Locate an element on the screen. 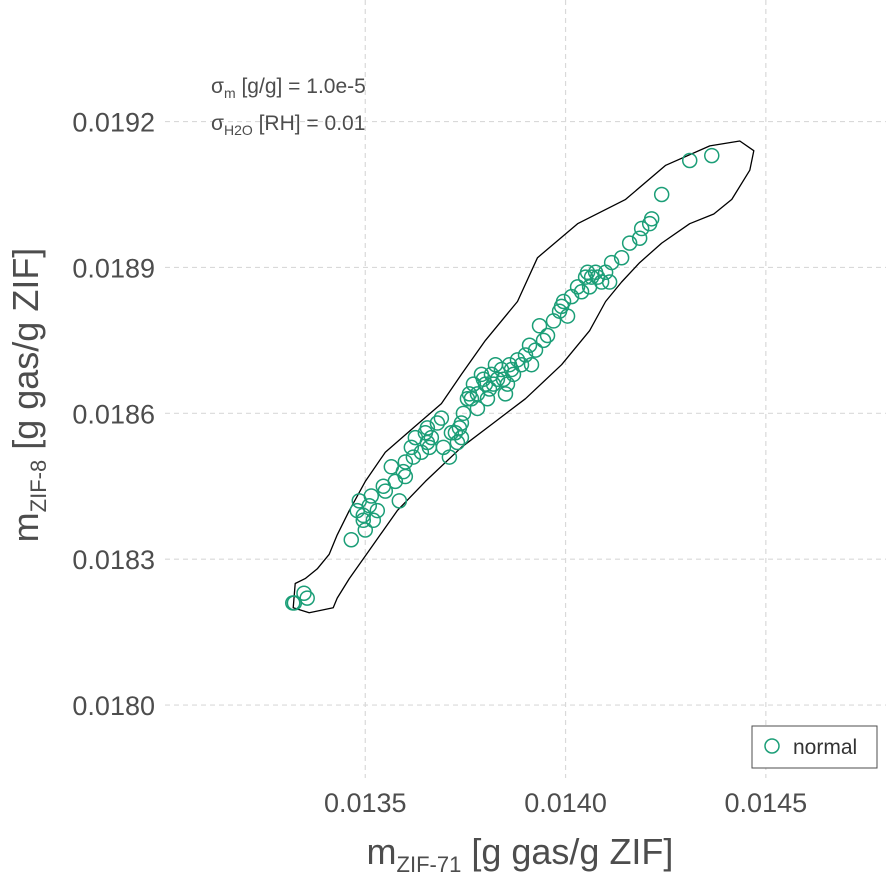 This screenshot has width=886, height=875. legend: normal is located at coordinates (814, 747).